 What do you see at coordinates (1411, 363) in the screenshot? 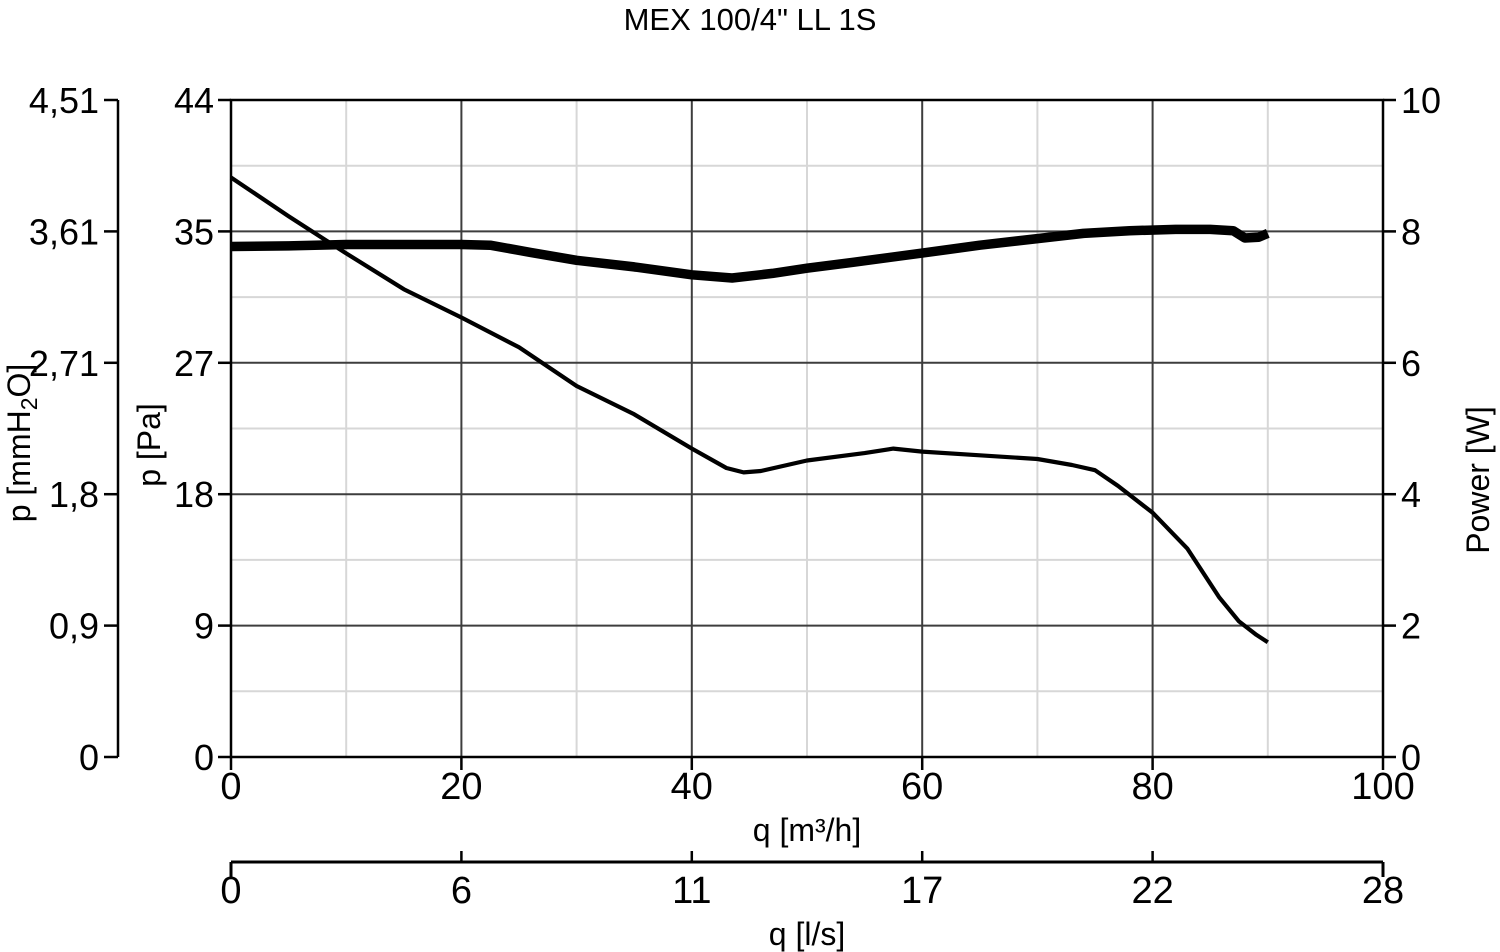
I see `power-tick-label: 6` at bounding box center [1411, 363].